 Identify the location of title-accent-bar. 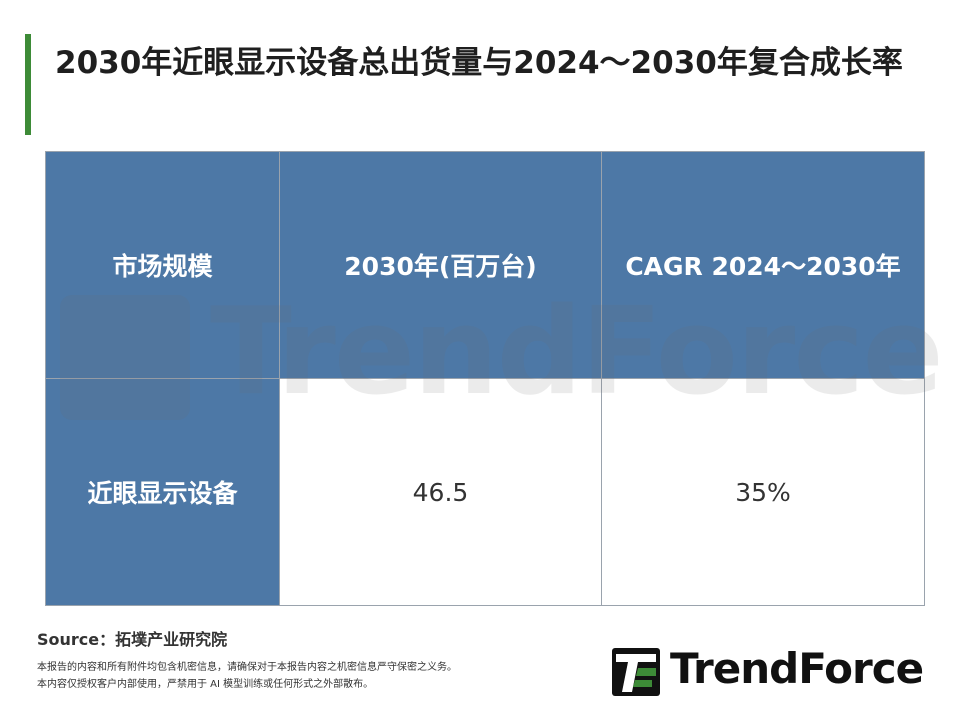
(28, 84).